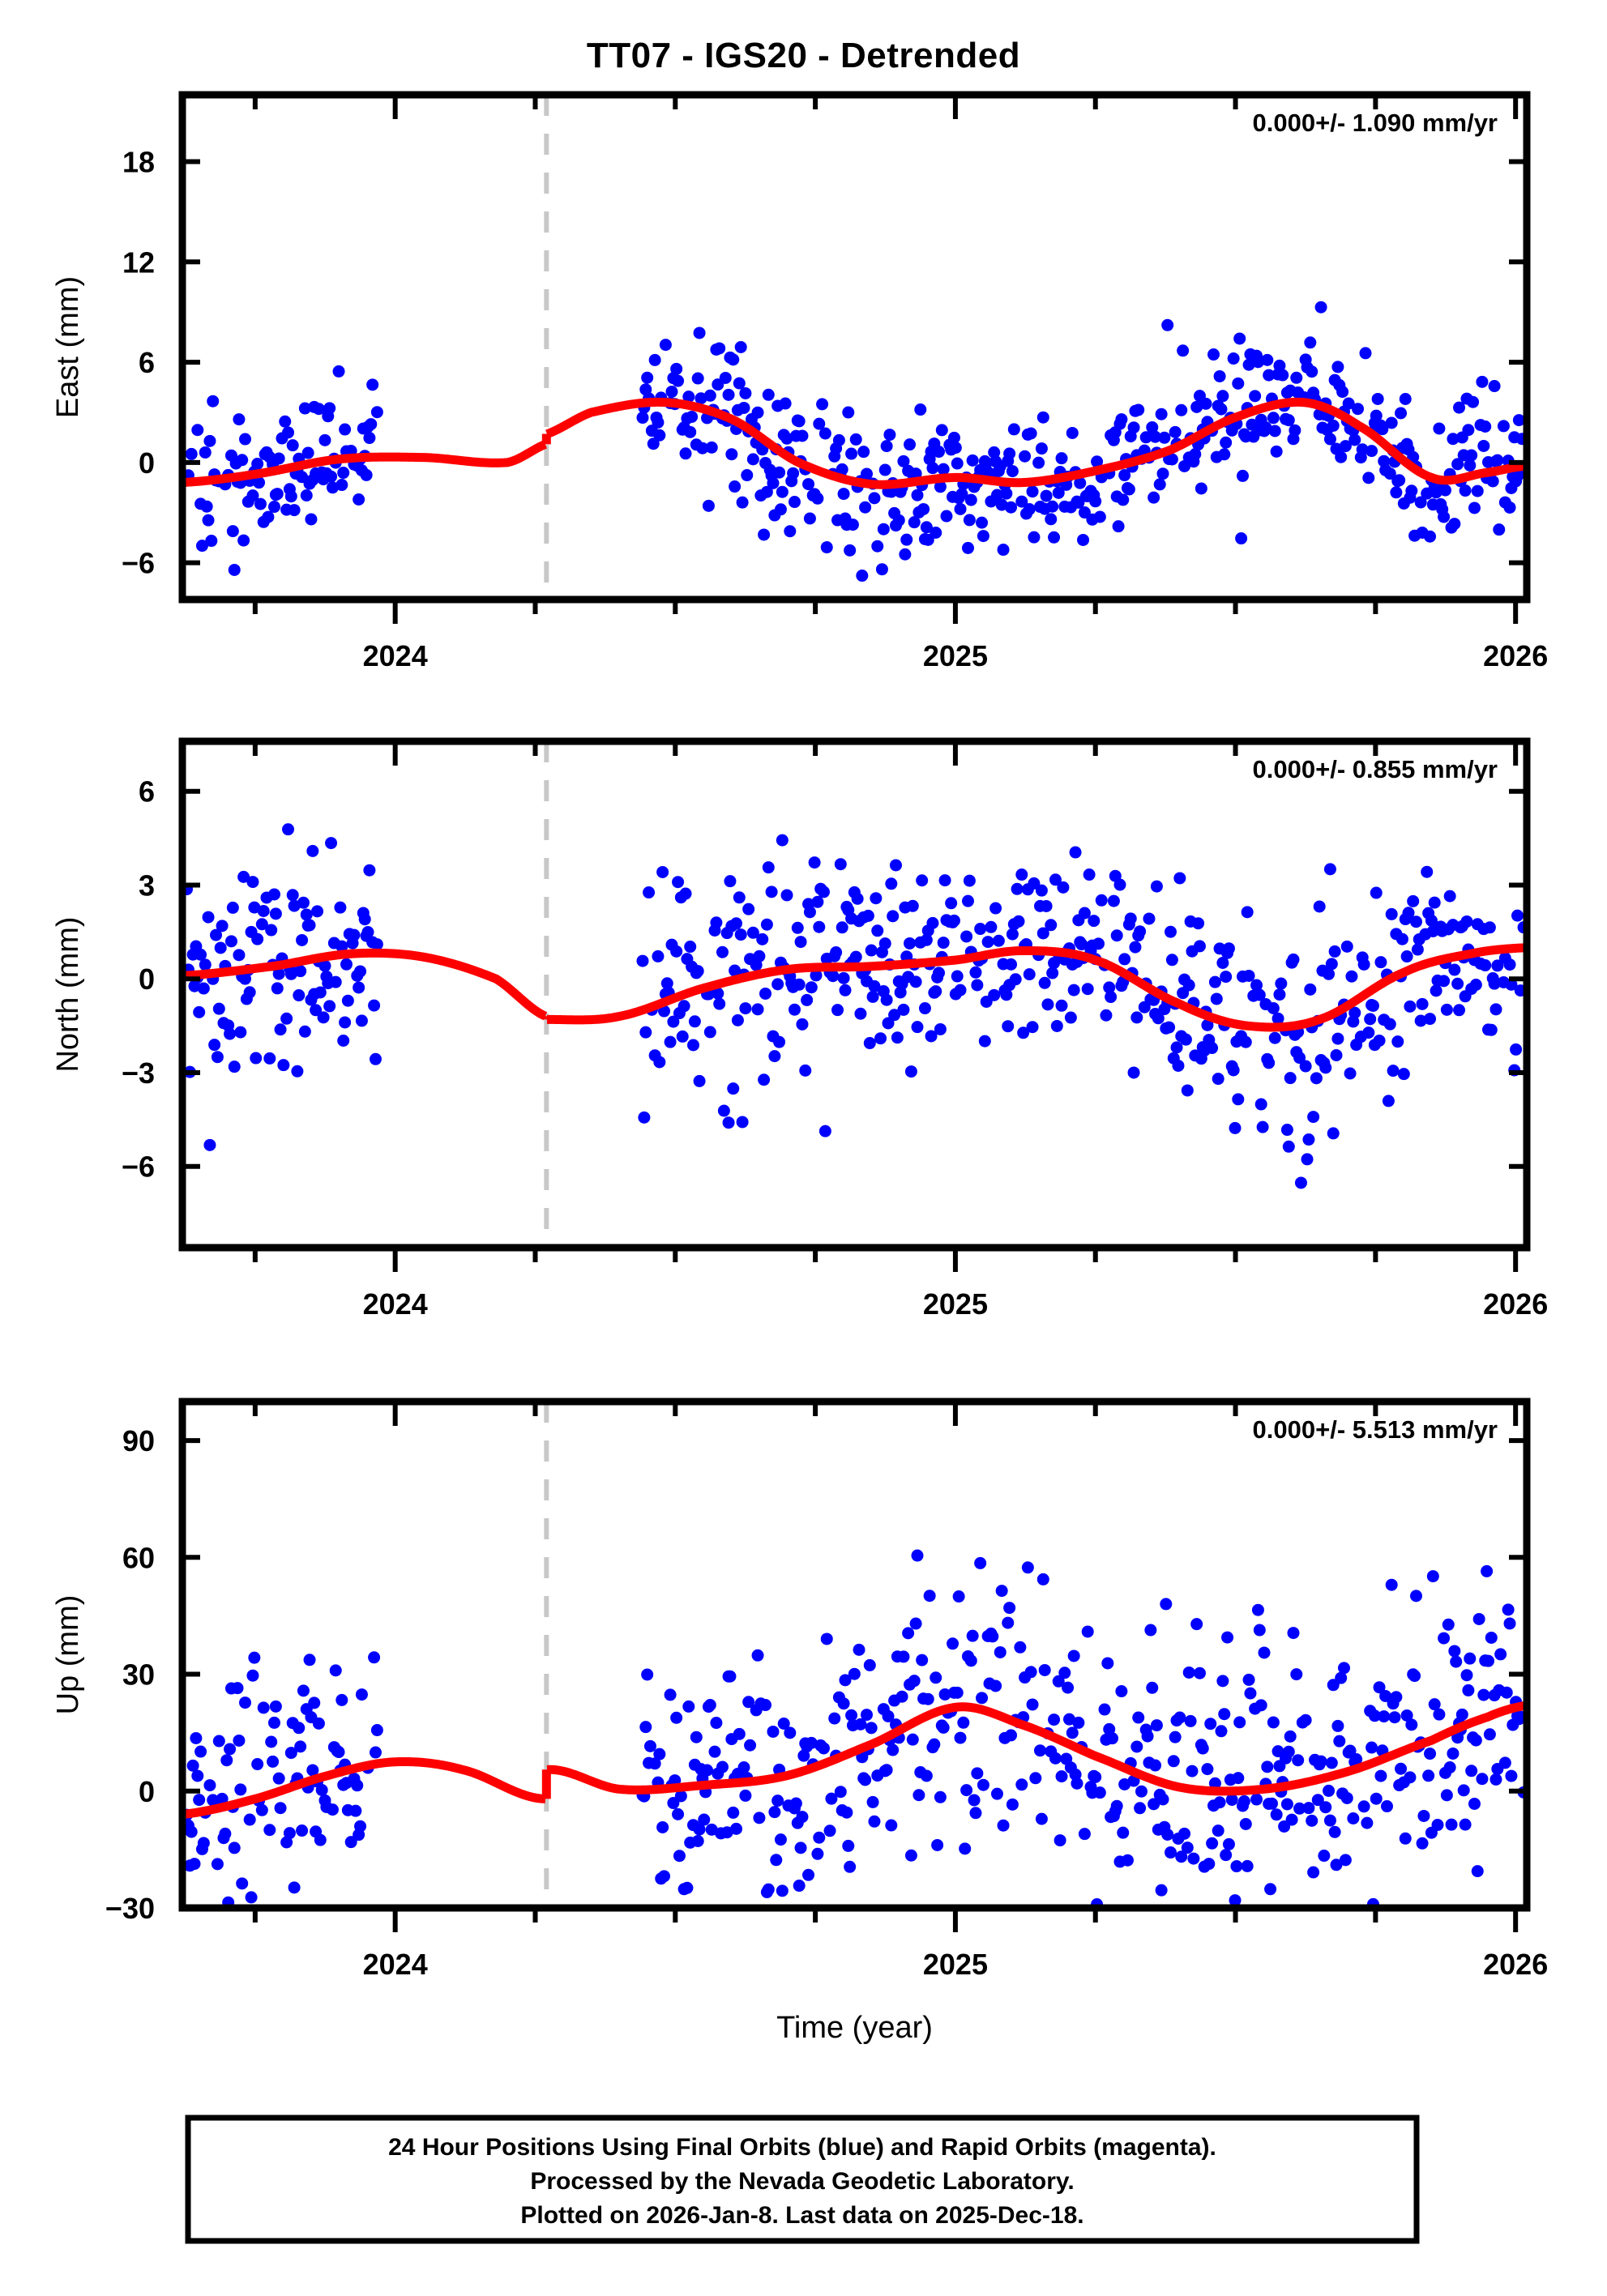 This screenshot has width=1607, height=2296. Describe the element at coordinates (147, 463) in the screenshot. I see `y-tick-label: 0` at that location.